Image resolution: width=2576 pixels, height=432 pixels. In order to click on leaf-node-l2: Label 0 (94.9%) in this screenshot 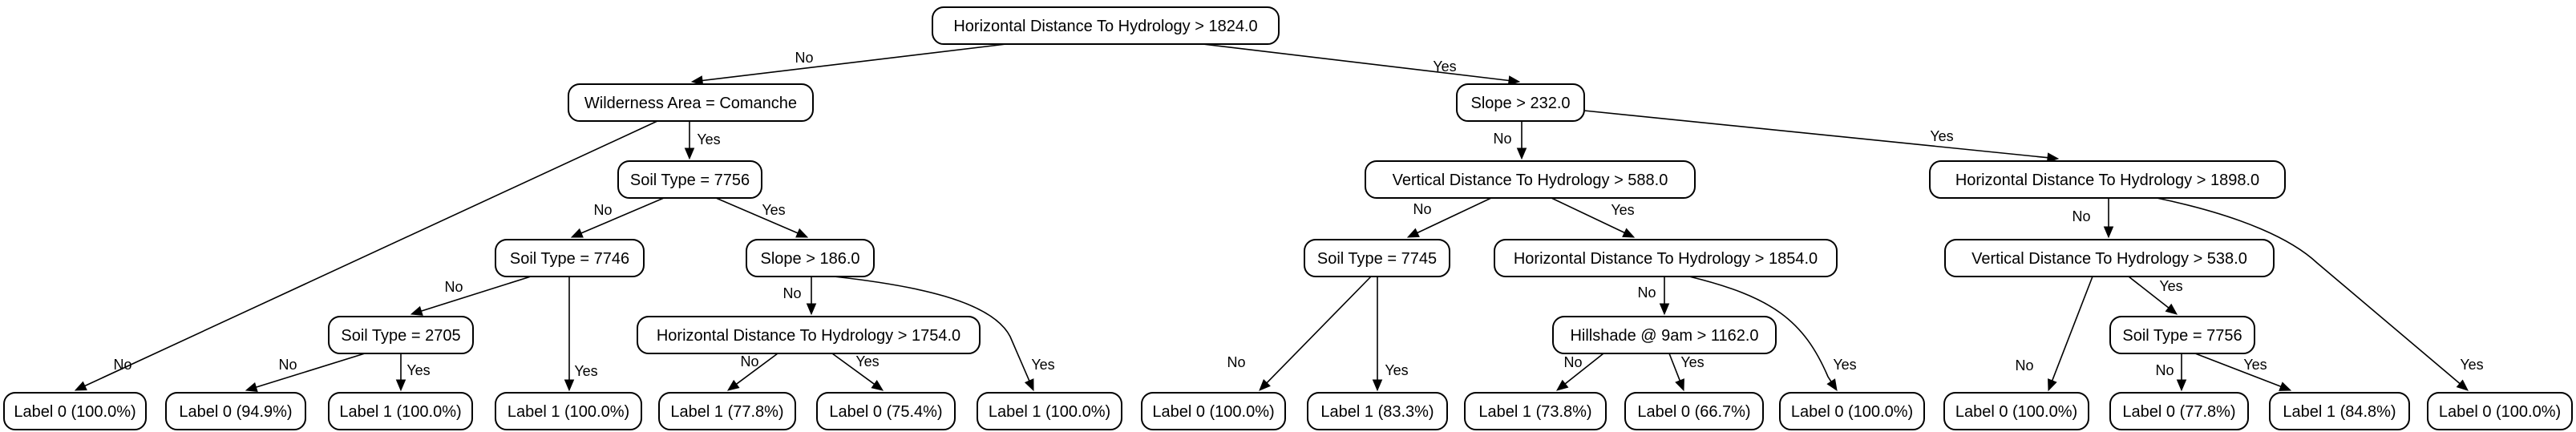, I will do `click(235, 411)`.